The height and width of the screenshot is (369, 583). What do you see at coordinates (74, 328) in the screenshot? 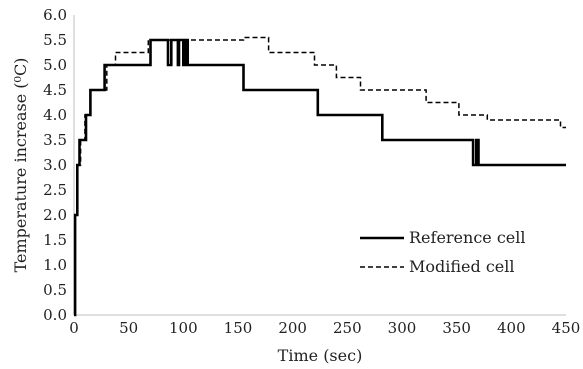
I see `x-tick-label: 0` at bounding box center [74, 328].